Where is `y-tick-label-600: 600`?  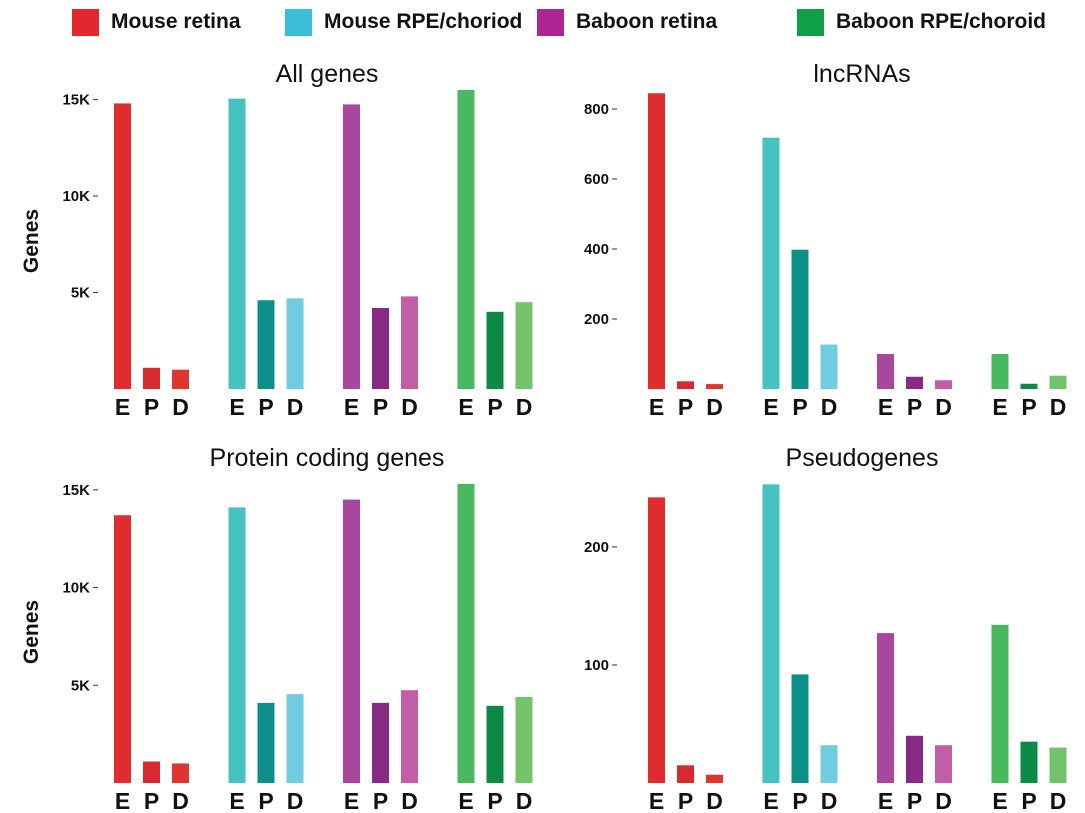 y-tick-label-600: 600 is located at coordinates (596, 179).